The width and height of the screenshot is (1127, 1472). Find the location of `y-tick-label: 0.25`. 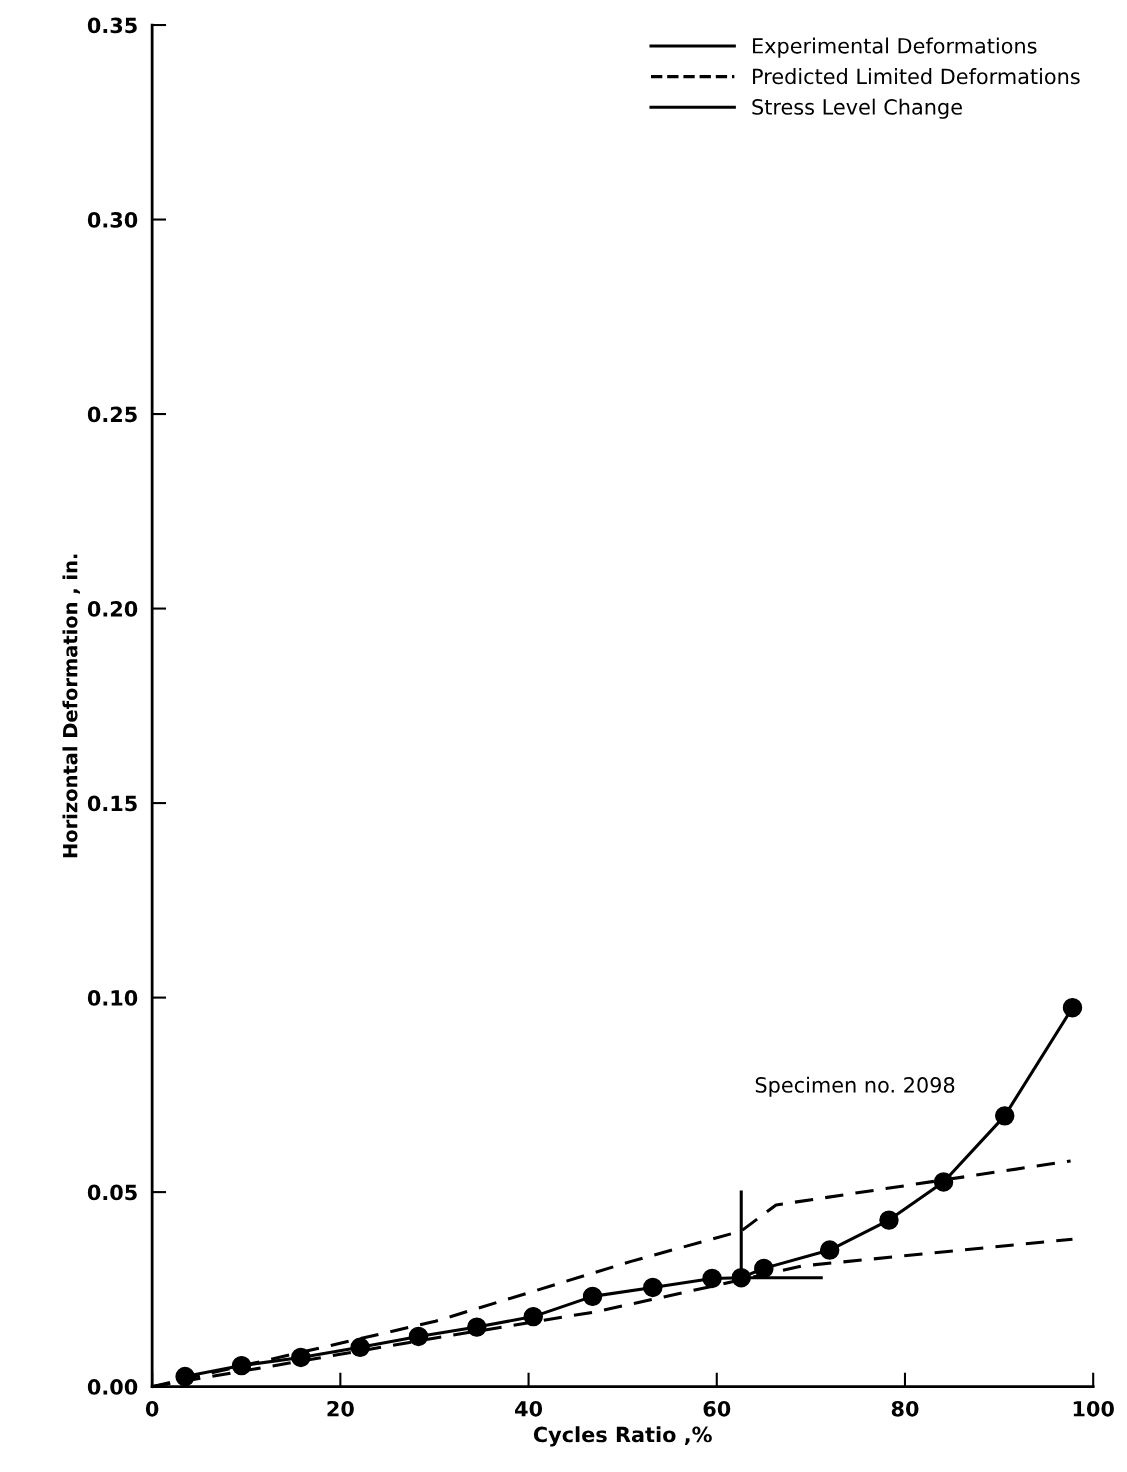

y-tick-label: 0.25 is located at coordinates (112, 414).